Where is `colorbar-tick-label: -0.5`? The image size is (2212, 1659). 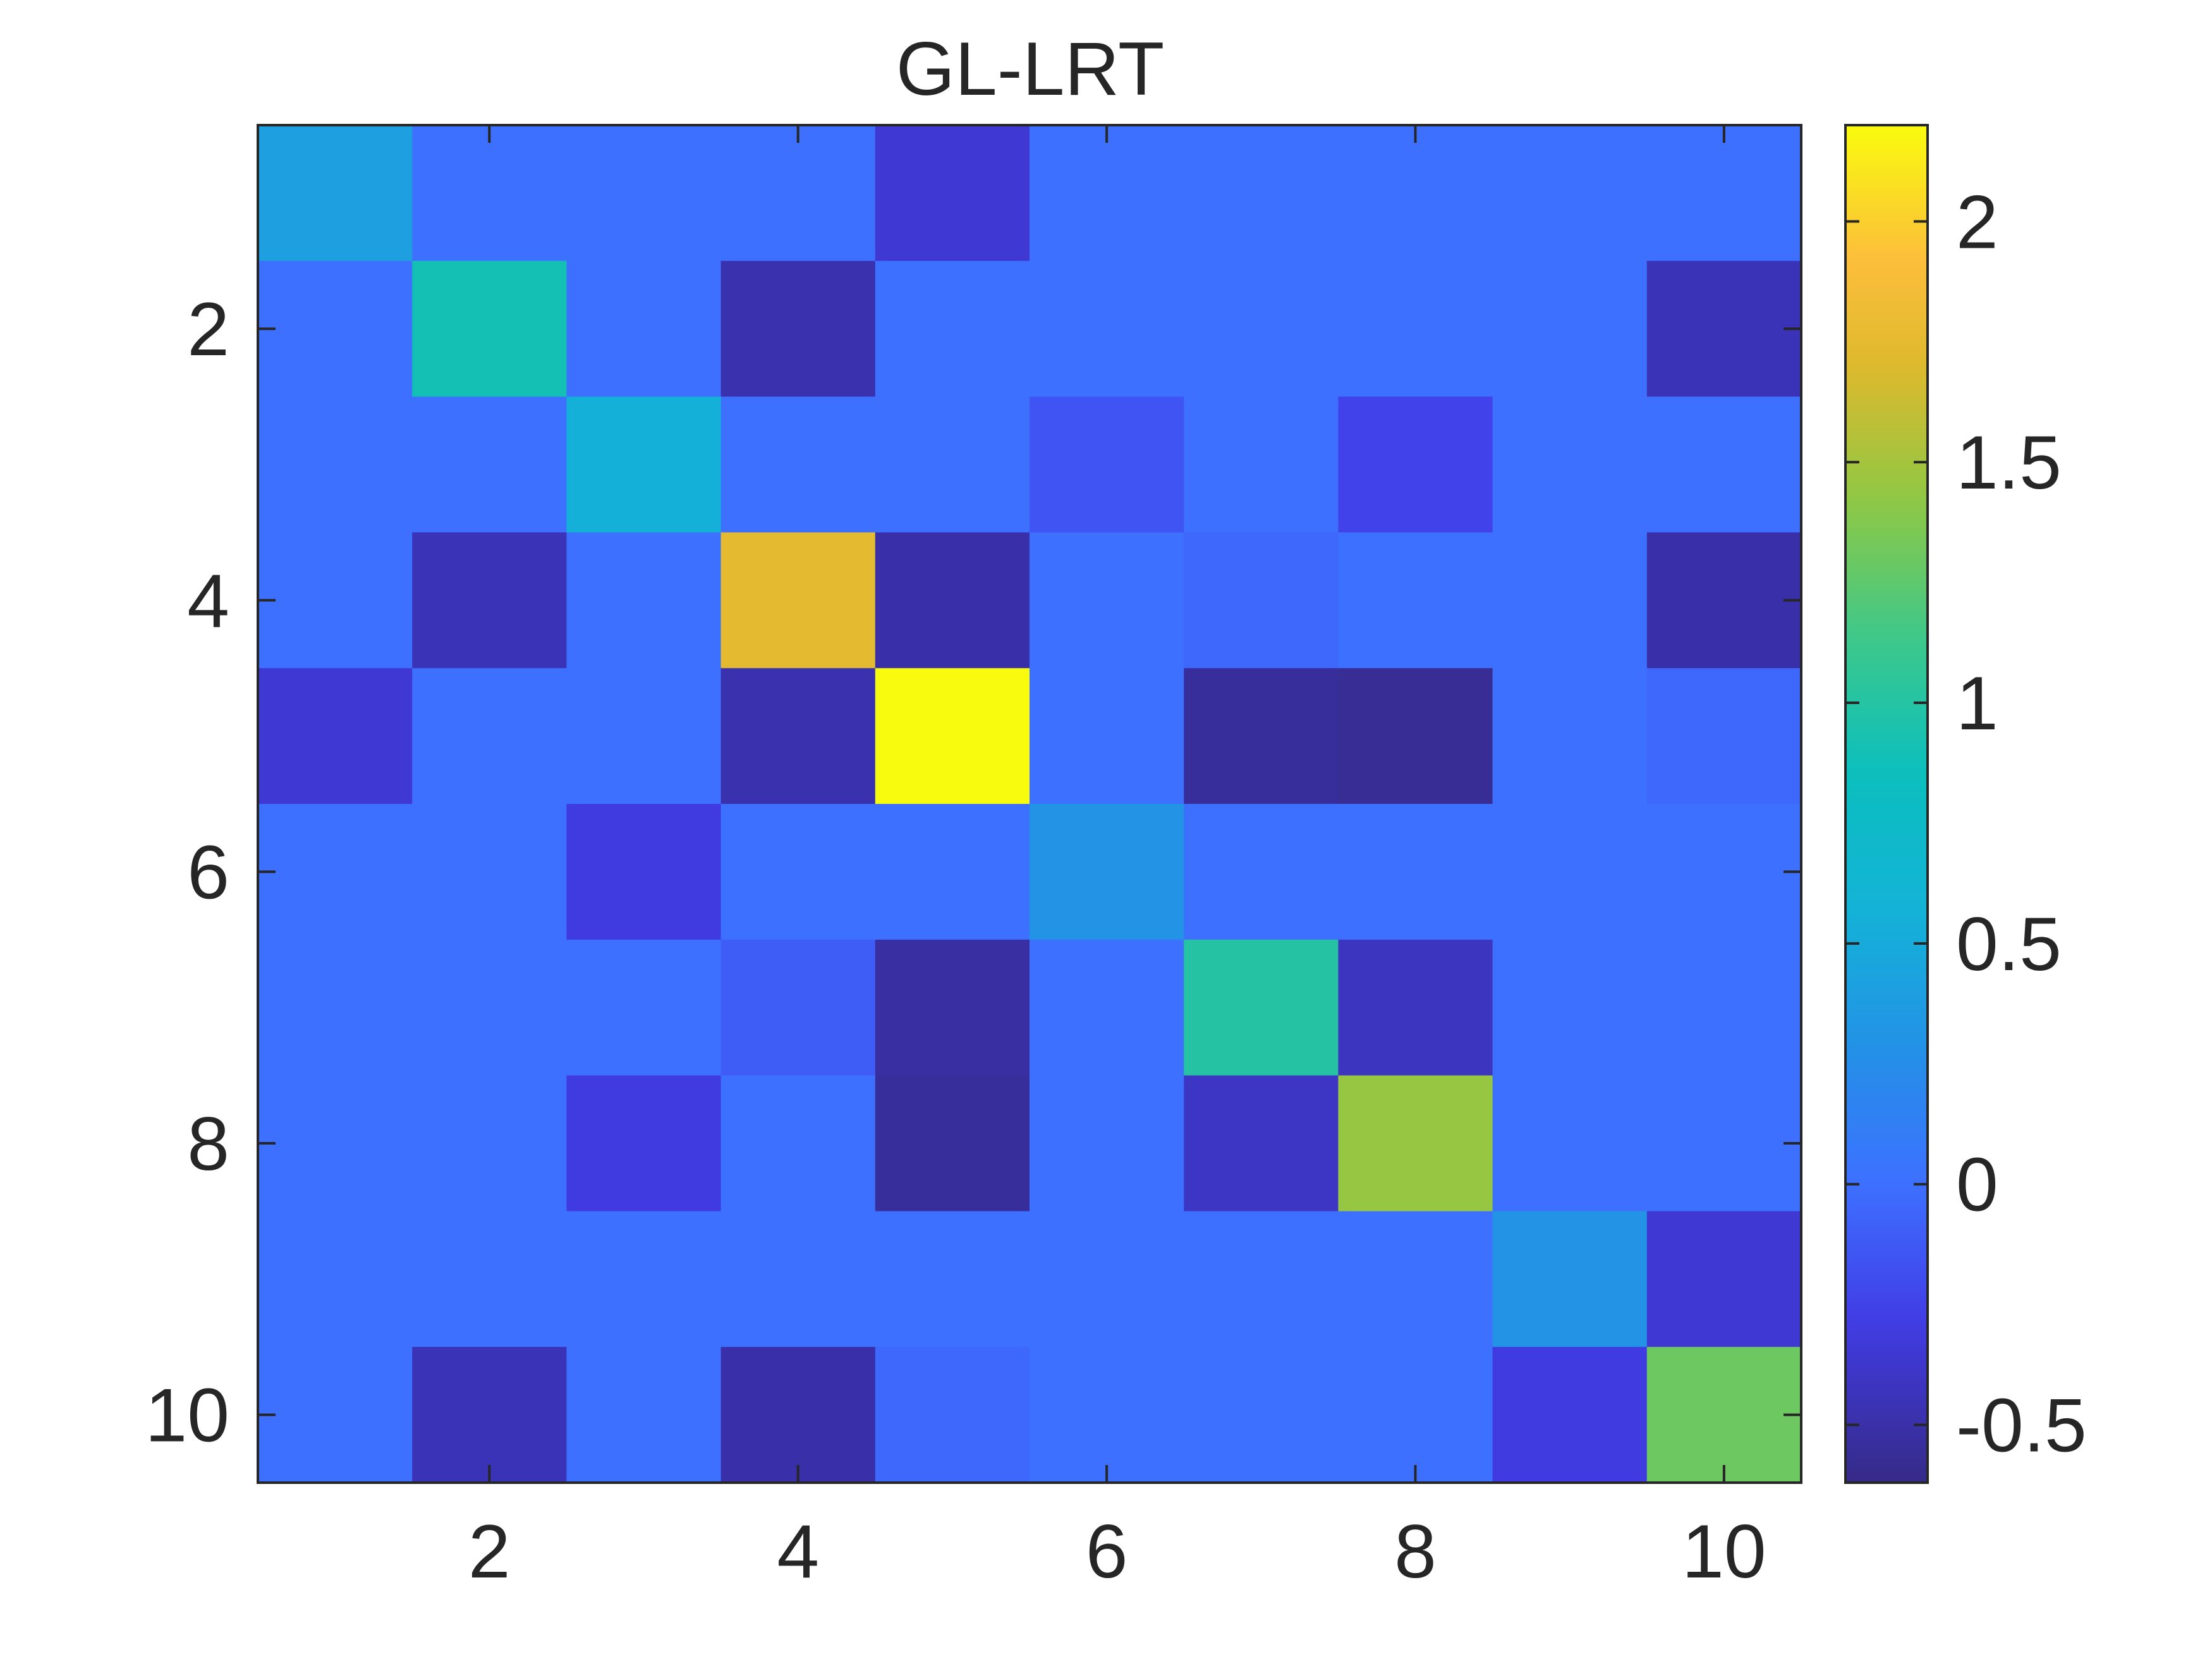
colorbar-tick-label: -0.5 is located at coordinates (2021, 1425).